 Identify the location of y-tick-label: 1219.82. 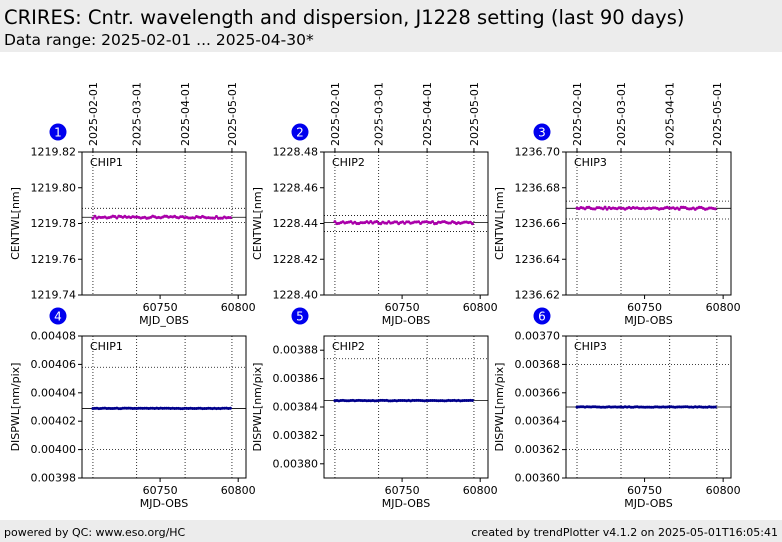
(54, 152).